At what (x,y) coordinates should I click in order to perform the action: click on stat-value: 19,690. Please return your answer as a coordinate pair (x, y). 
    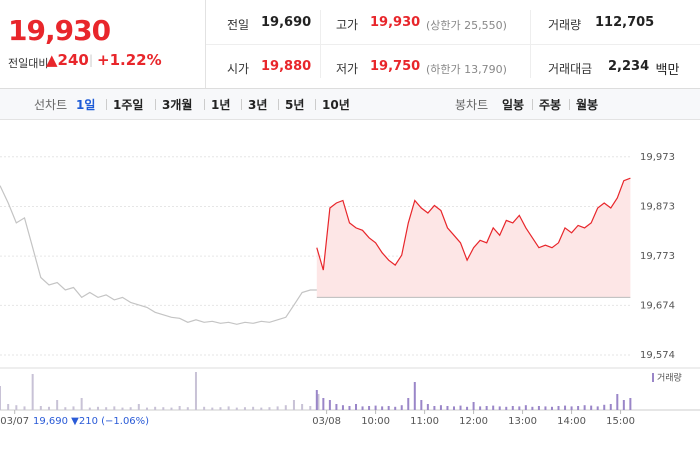
    Looking at the image, I should click on (286, 22).